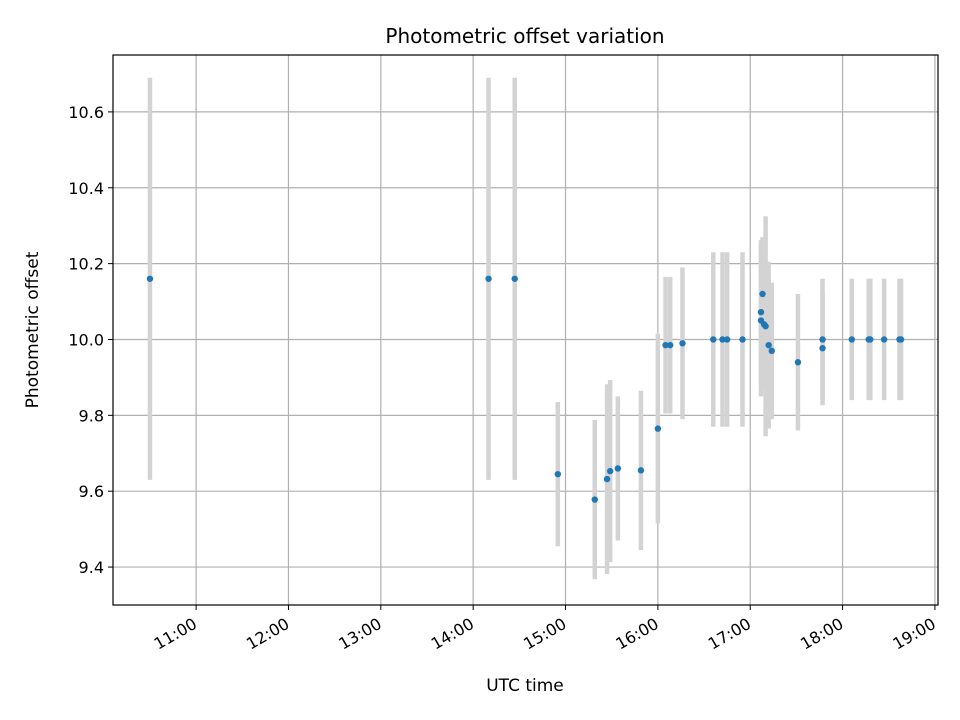 The width and height of the screenshot is (960, 720). Describe the element at coordinates (359, 634) in the screenshot. I see `x-tick-label: 13:00` at that location.